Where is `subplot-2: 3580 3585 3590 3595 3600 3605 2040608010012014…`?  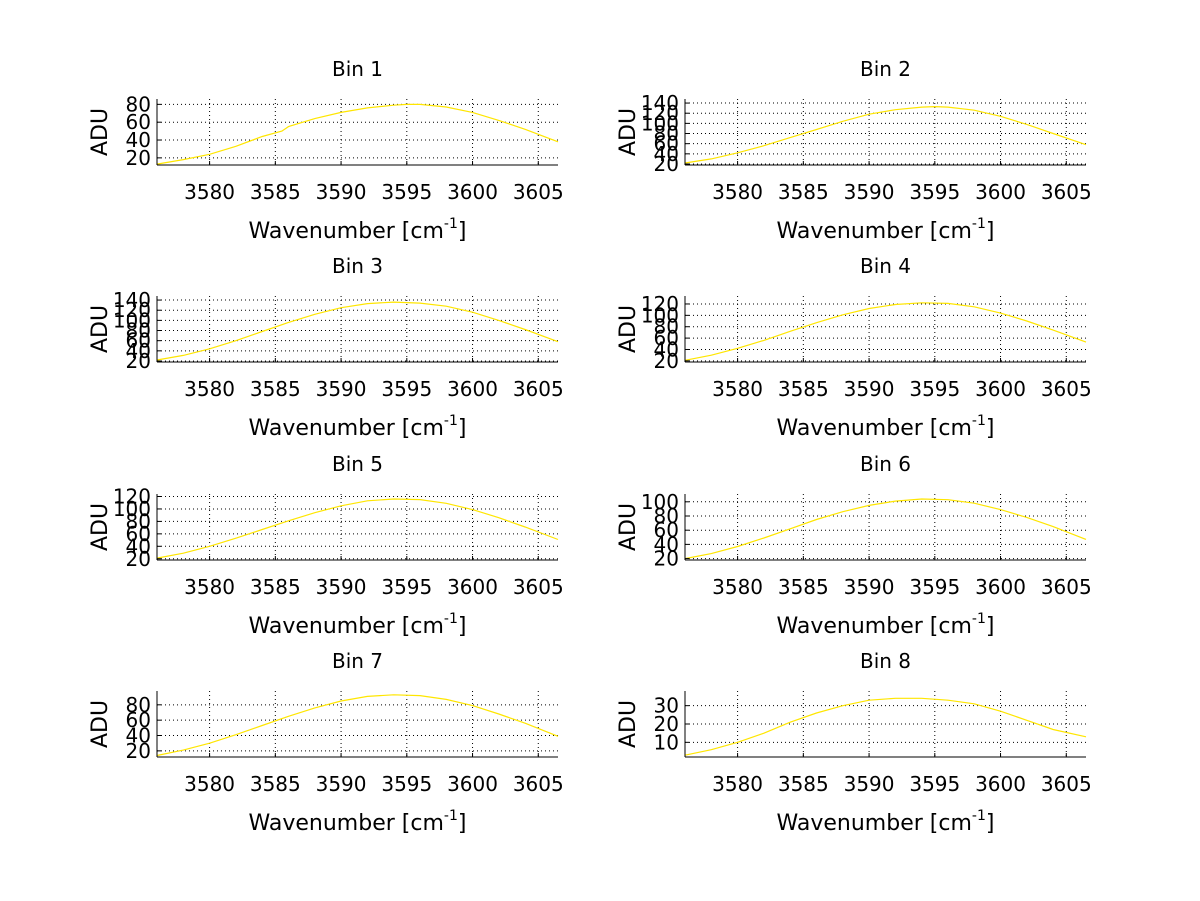
subplot-2: 3580 3585 3590 3595 3600 3605 2040608010012014… is located at coordinates (854, 150).